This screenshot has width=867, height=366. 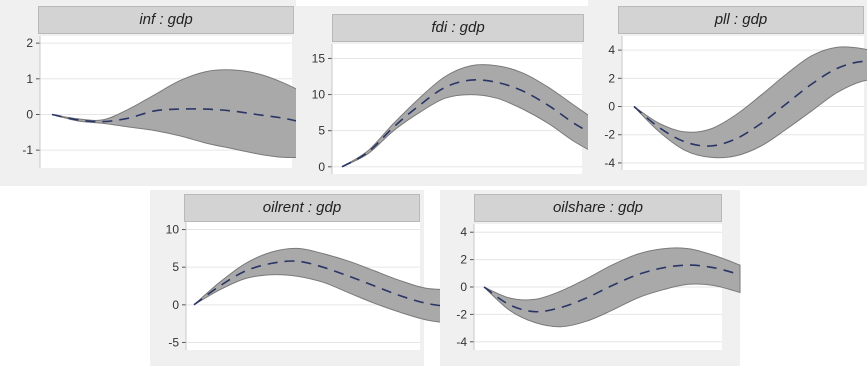 I want to click on chart-title: inf : gdp, so click(x=166, y=20).